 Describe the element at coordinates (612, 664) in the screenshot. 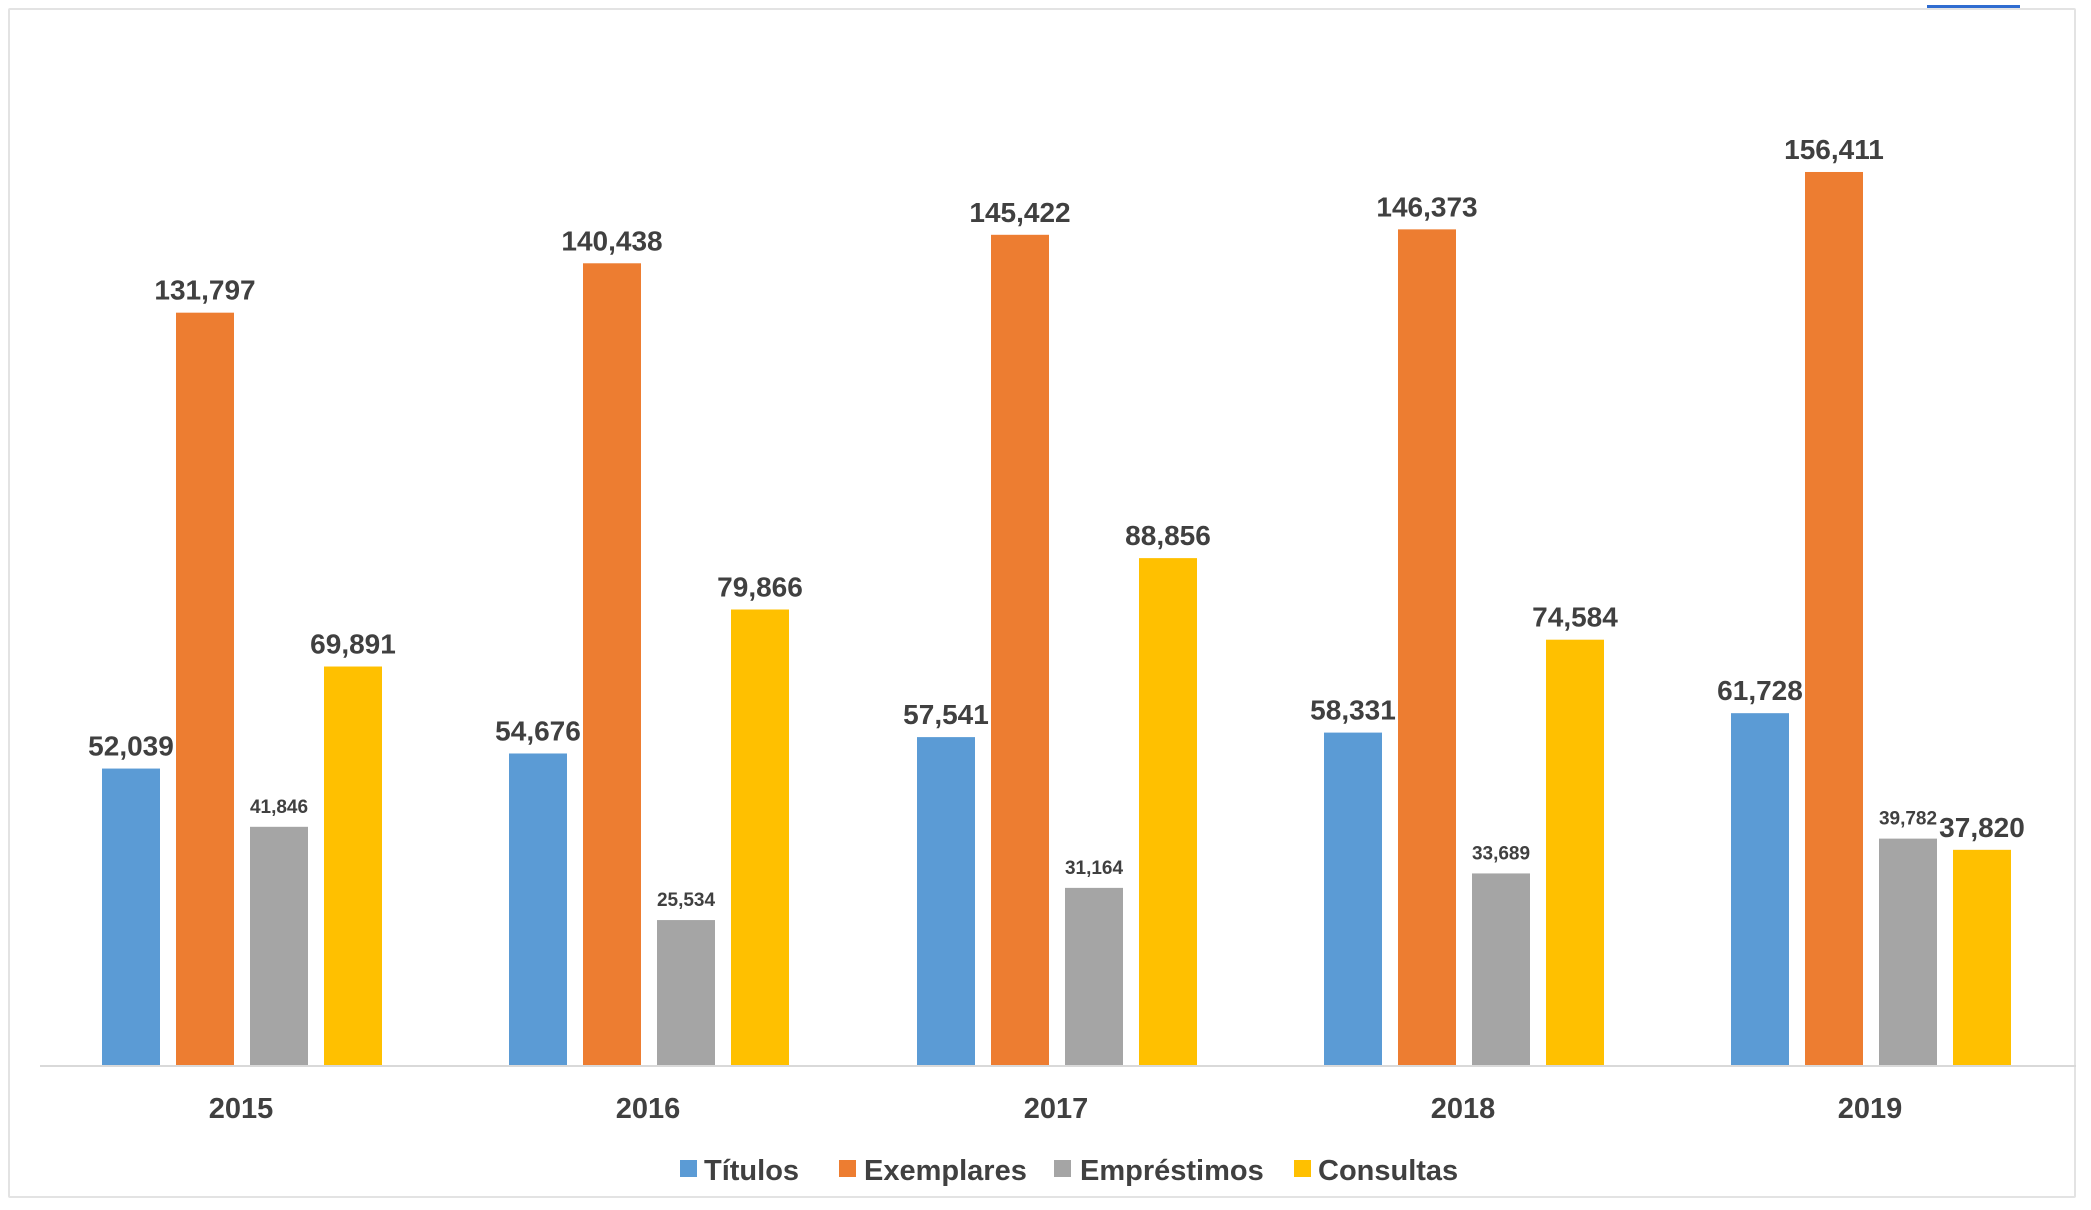

I see `bar-exemplares-2016` at that location.